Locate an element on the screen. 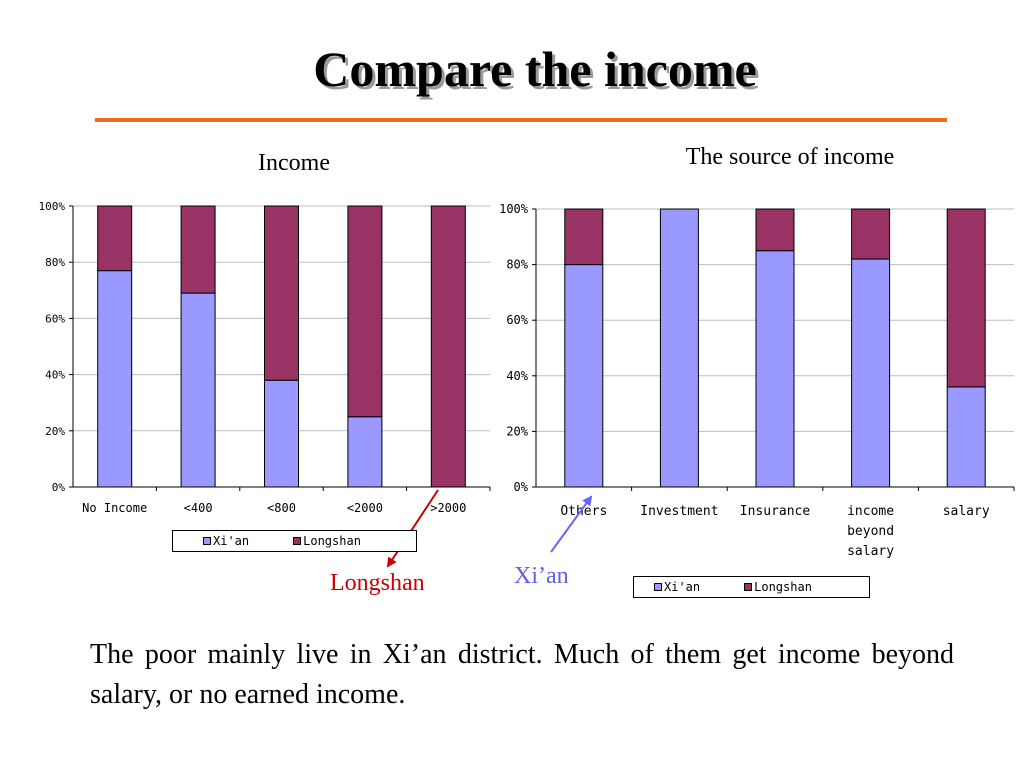 The height and width of the screenshot is (768, 1024). bar-xi-an-salary is located at coordinates (966, 437).